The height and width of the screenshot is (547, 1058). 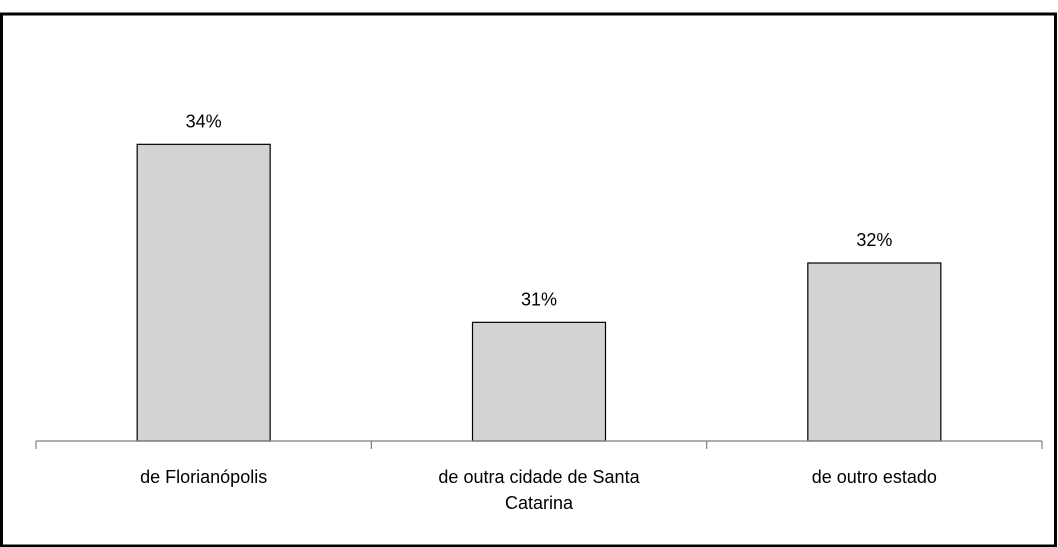 I want to click on x-axis, so click(x=539, y=444).